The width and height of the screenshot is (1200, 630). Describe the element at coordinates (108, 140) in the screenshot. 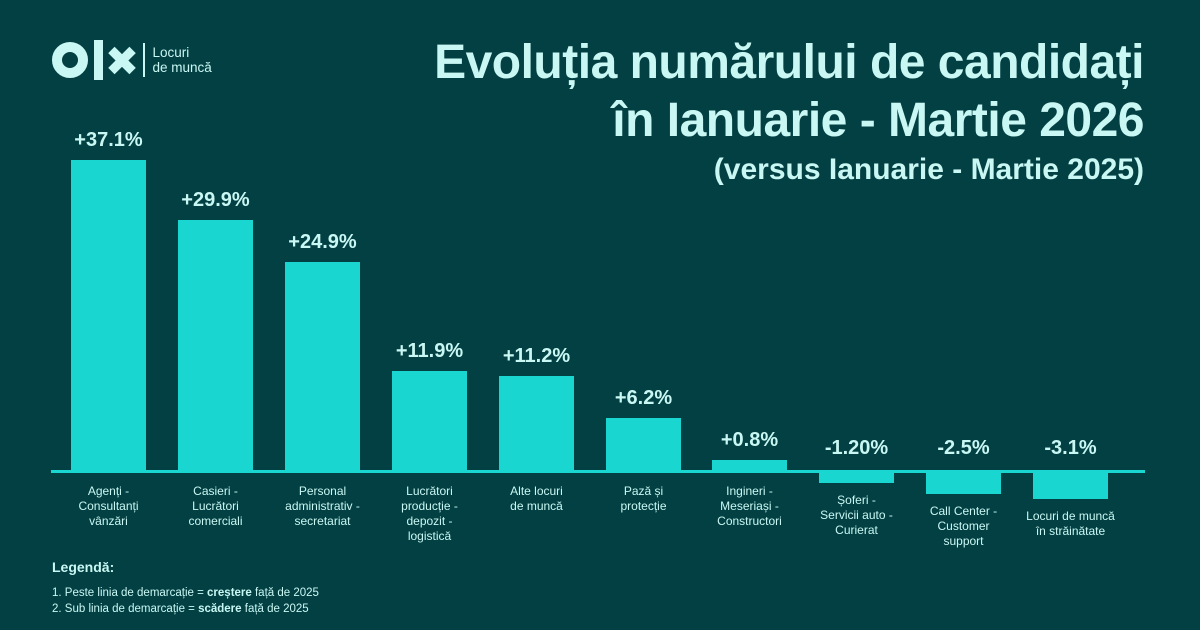

I see `bar-value-label: +37.1%` at that location.